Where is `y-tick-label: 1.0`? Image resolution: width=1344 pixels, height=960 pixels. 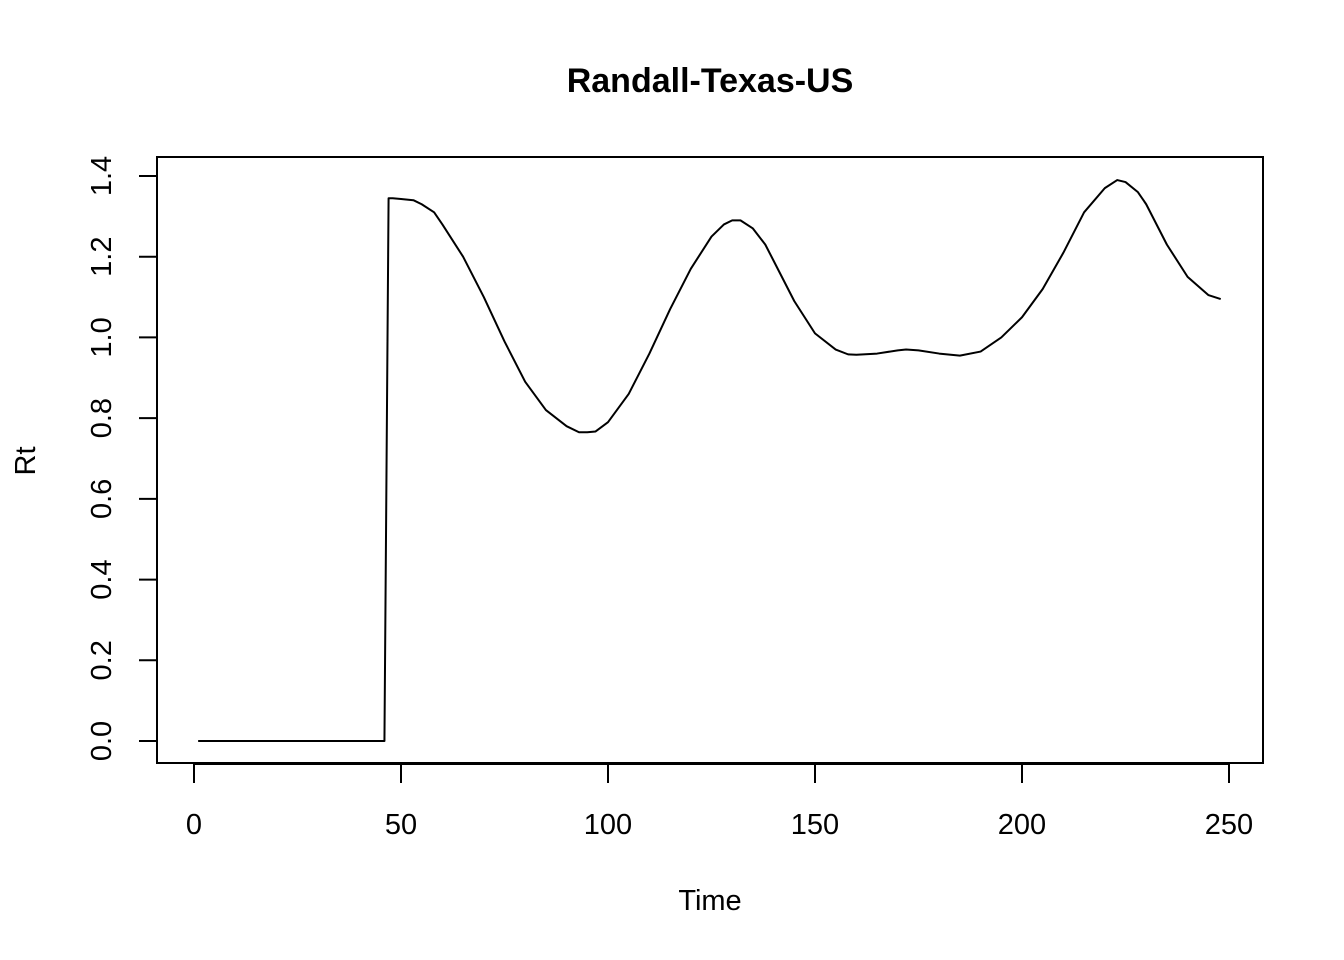
y-tick-label: 1.0 is located at coordinates (102, 337).